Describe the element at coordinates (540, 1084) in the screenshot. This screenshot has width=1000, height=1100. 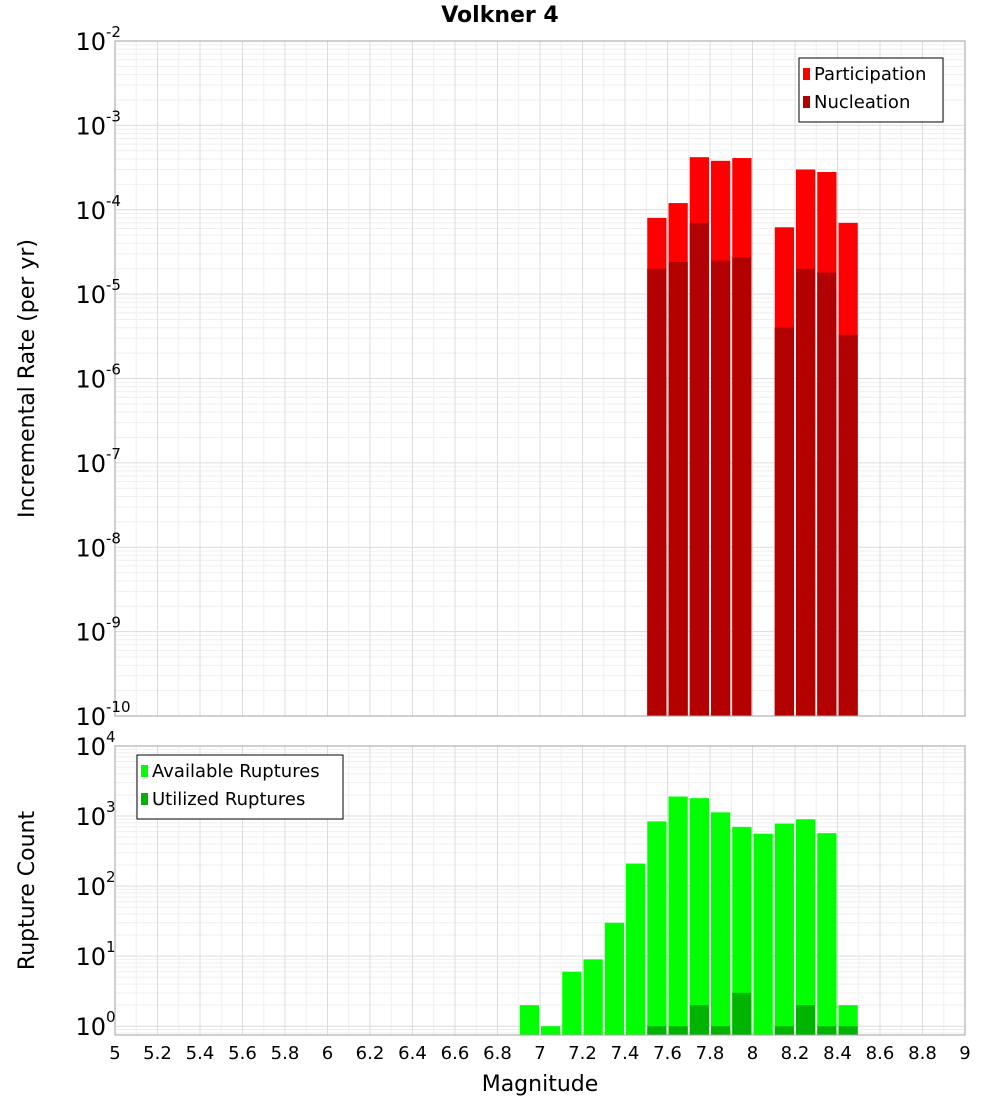
I see `count-x-axis-label: Magnitude` at that location.